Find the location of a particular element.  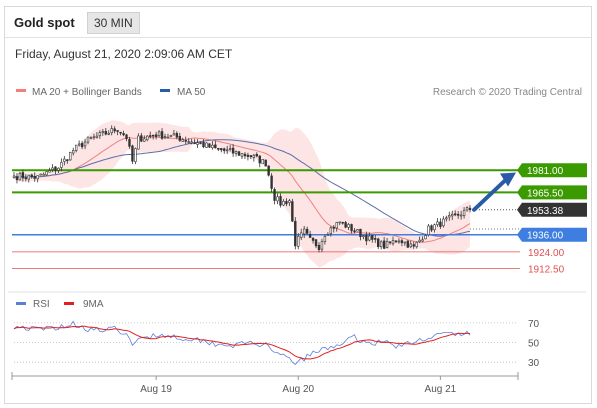

widget-header: Gold spot 30 MIN is located at coordinates (298, 22).